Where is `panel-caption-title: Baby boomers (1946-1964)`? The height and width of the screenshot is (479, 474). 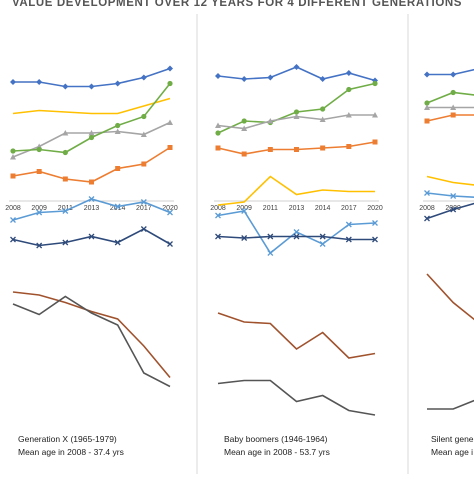
panel-caption-title: Baby boomers (1946-1964) is located at coordinates (276, 439).